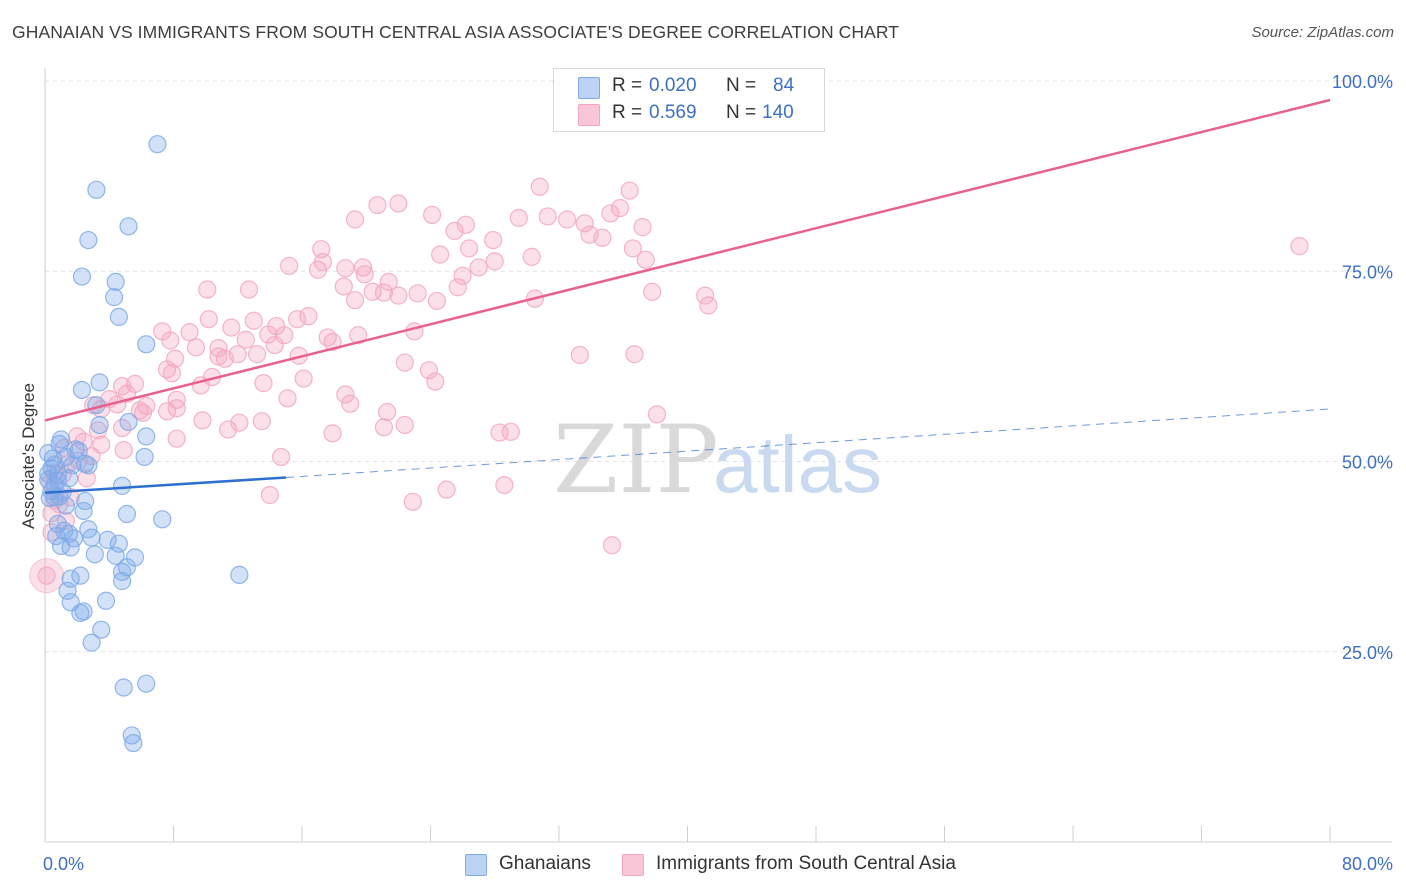 This screenshot has height=892, width=1406. What do you see at coordinates (28, 456) in the screenshot?
I see `y-axis-label: Associate's Degree` at bounding box center [28, 456].